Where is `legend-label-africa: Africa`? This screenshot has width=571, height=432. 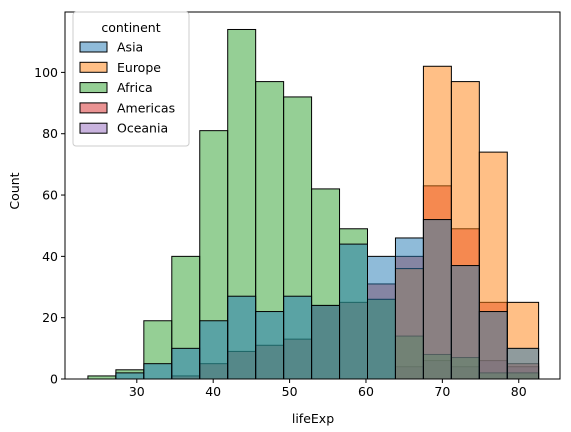
legend-label-africa: Africa is located at coordinates (135, 87).